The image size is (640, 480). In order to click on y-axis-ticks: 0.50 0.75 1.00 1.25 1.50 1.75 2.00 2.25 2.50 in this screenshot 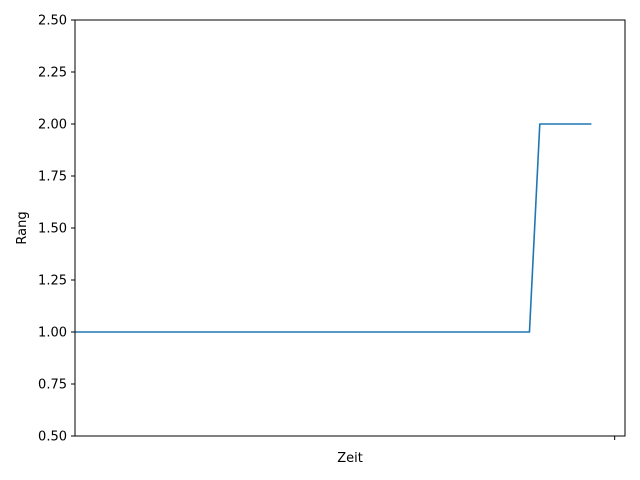, I will do `click(56, 229)`.